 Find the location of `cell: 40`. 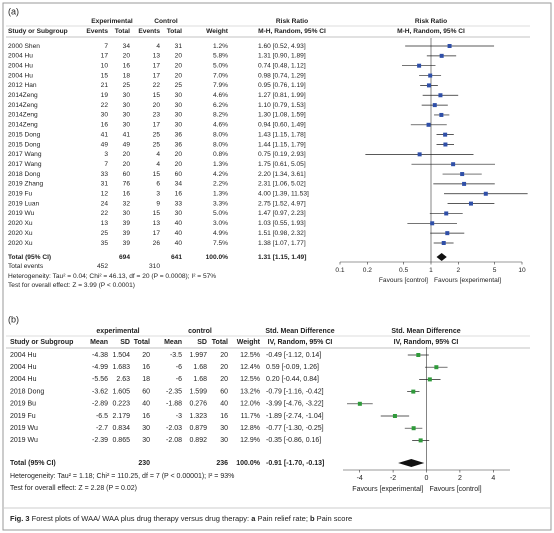

cell: 40 is located at coordinates (179, 233).